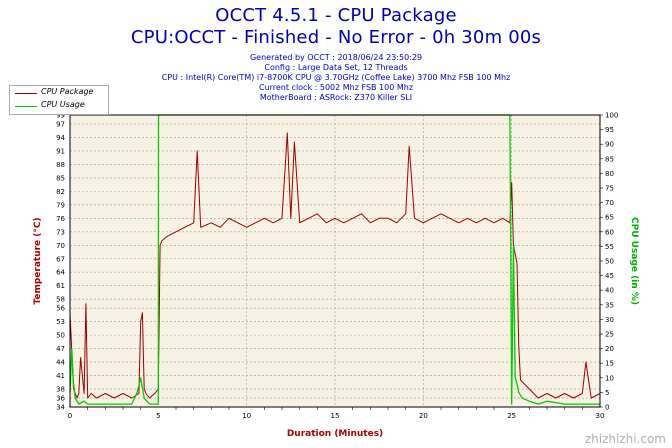 This screenshot has height=448, width=672. Describe the element at coordinates (60, 246) in the screenshot. I see `y-tick-label: 70` at that location.